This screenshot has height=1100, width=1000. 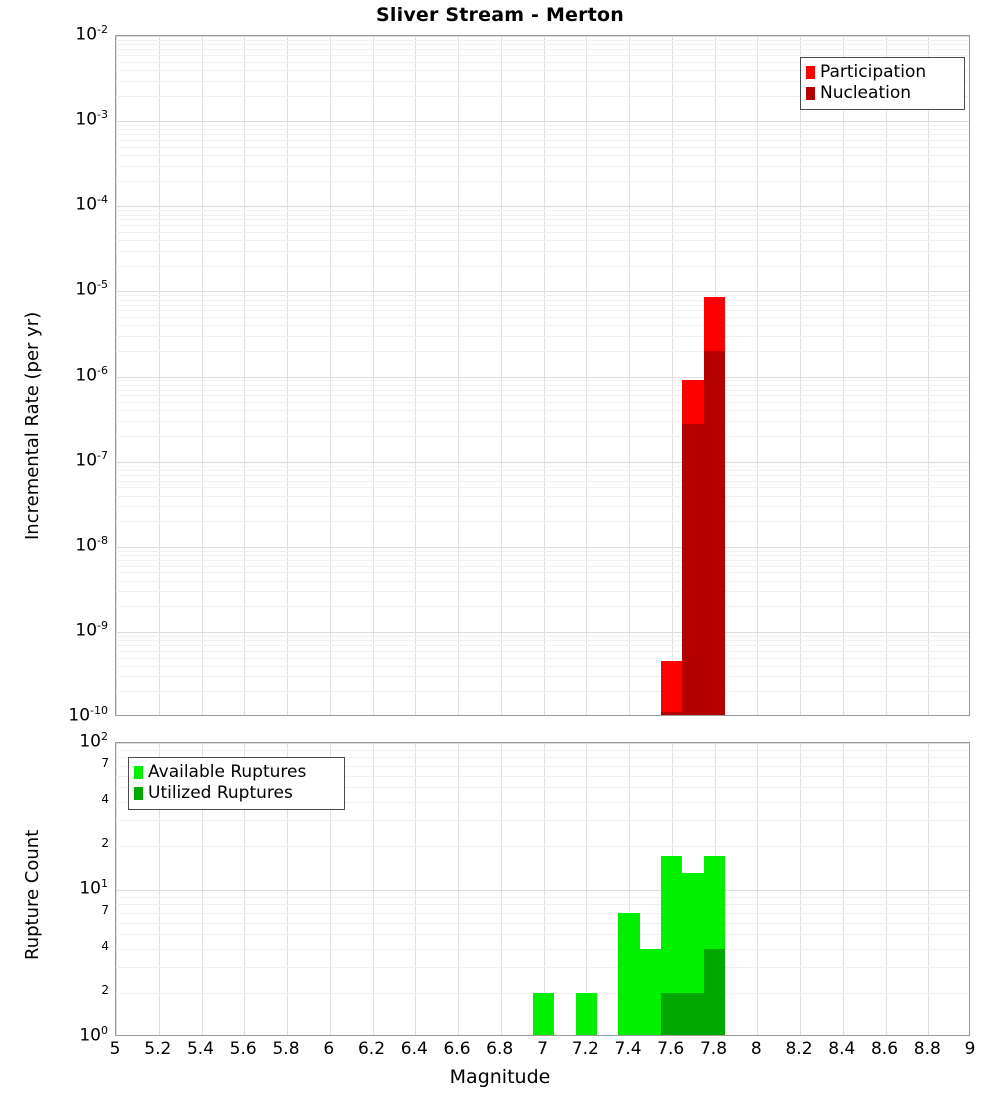 I want to click on y-tick-label: 10⁻⁴, so click(x=91, y=204).